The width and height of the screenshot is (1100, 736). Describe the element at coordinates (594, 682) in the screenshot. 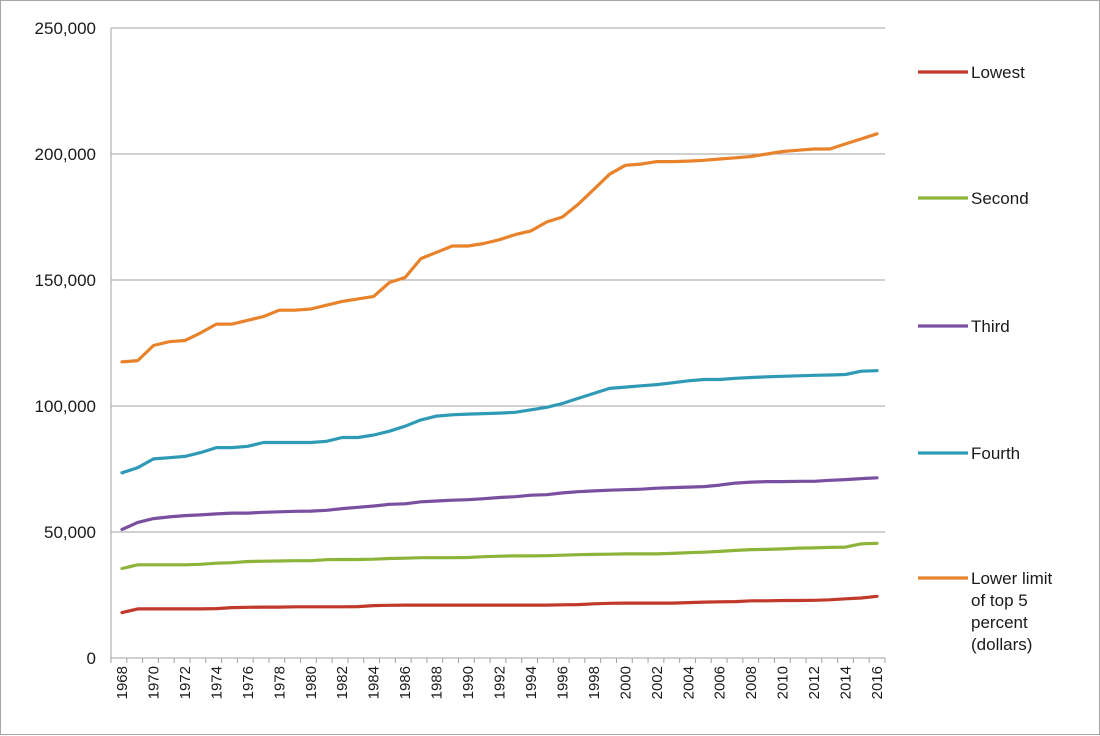

I see `x-tick-label: 1998` at that location.